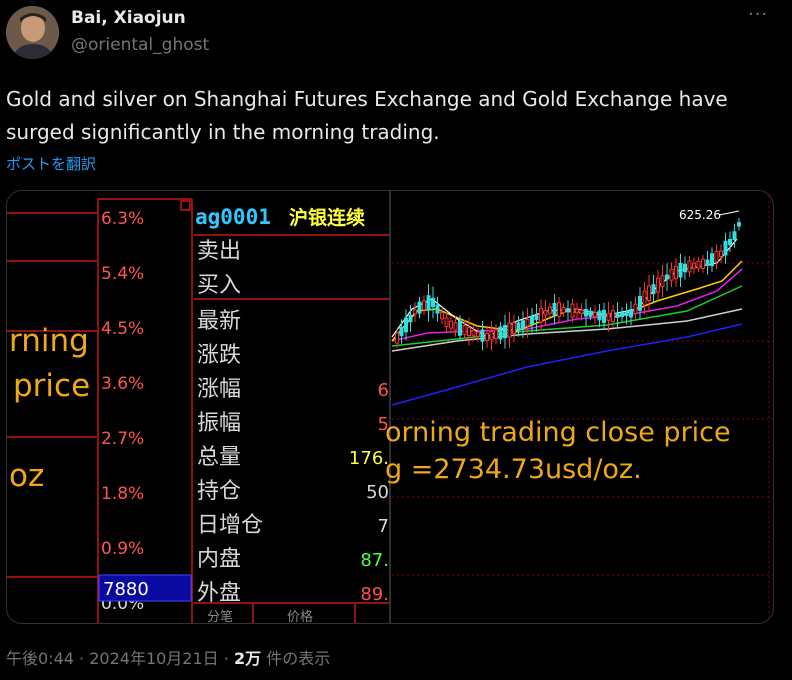 This screenshot has width=792, height=680. What do you see at coordinates (300, 616) in the screenshot?
I see `bottom-tab: 价格` at bounding box center [300, 616].